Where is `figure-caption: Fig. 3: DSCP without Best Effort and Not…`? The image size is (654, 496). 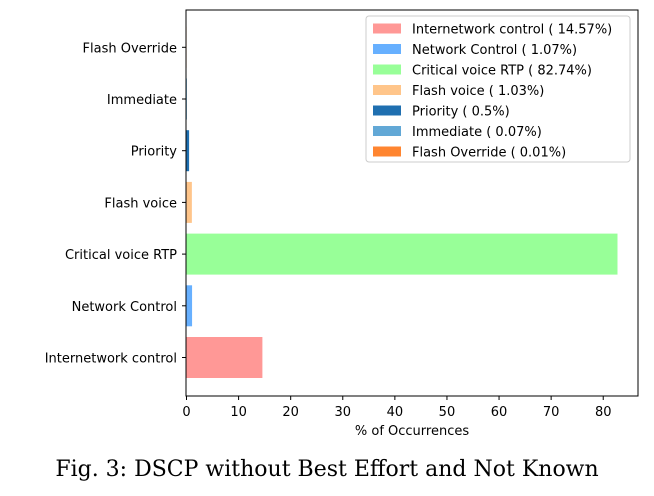
figure-caption: Fig. 3: DSCP without Best Effort and Not… is located at coordinates (327, 469).